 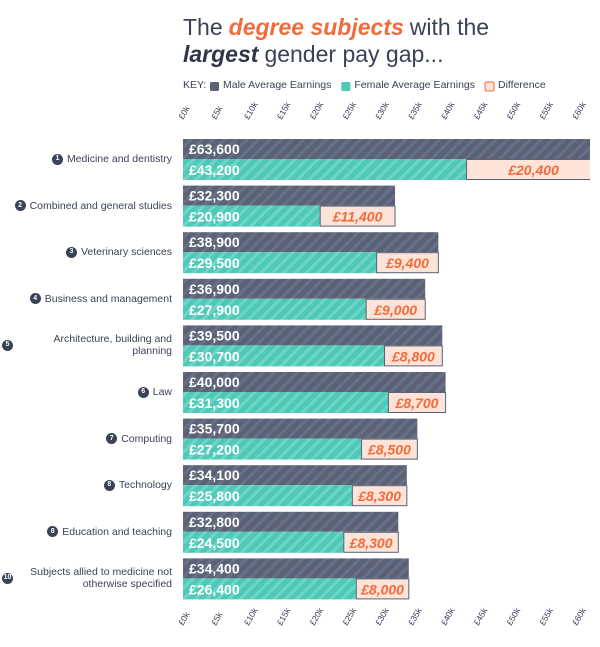 I want to click on x-tick-label: £30k, so click(x=382, y=616).